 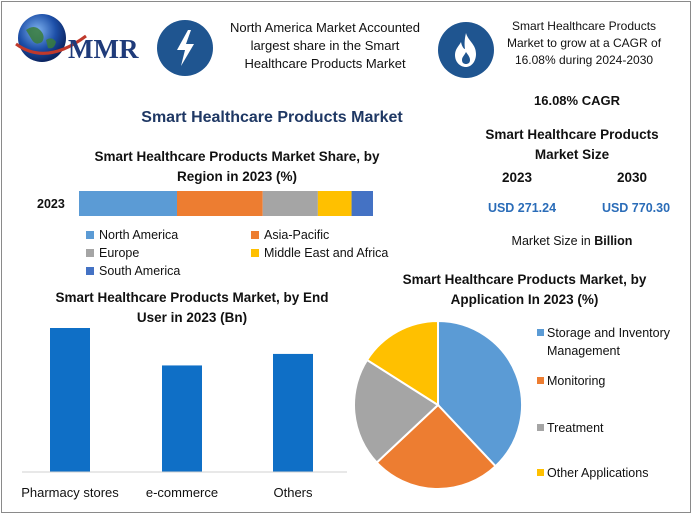 What do you see at coordinates (632, 177) in the screenshot?
I see `market-year-2030: 2030` at bounding box center [632, 177].